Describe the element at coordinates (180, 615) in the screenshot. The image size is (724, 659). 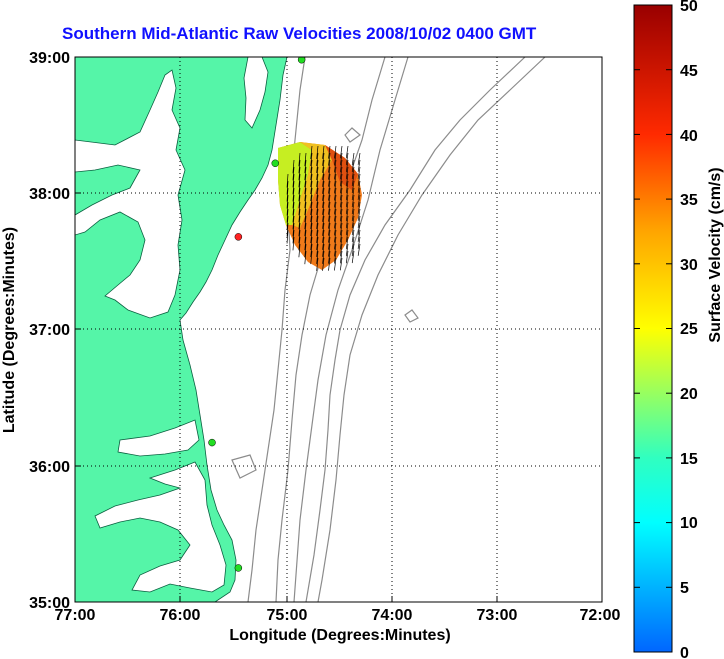
I see `x-tick-label: 76:00` at that location.